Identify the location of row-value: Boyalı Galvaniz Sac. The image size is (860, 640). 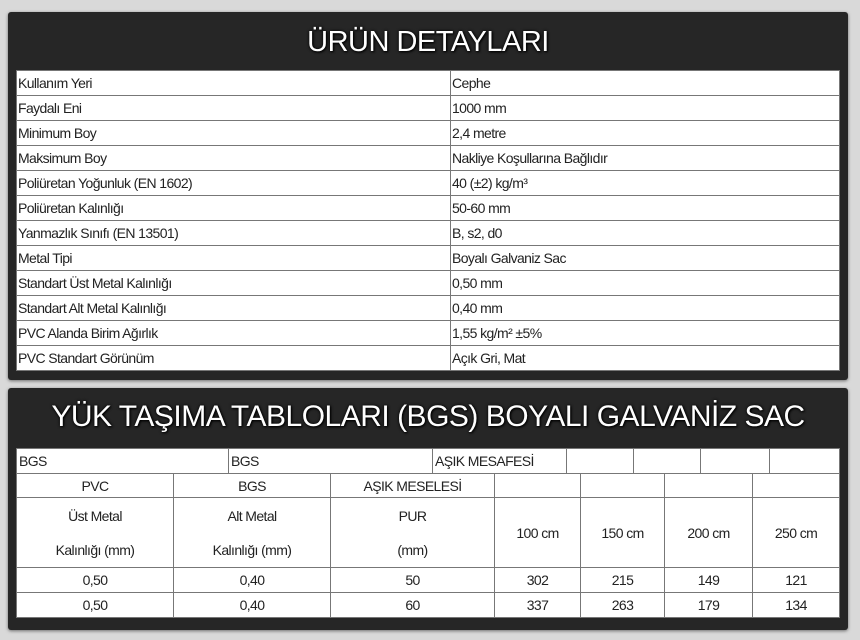
(645, 258).